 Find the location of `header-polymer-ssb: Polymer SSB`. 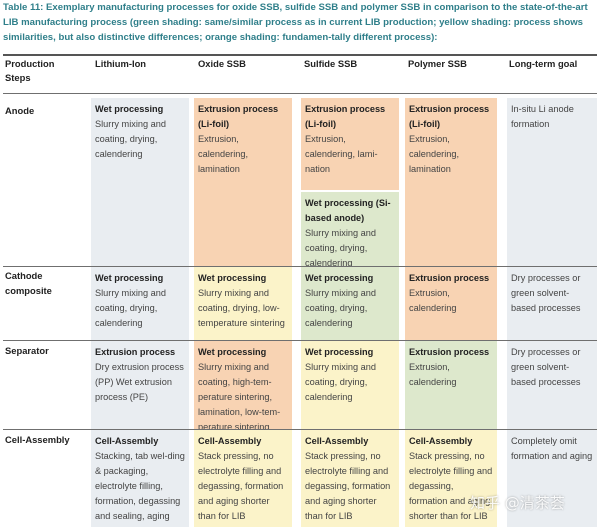

header-polymer-ssb: Polymer SSB is located at coordinates (437, 63).